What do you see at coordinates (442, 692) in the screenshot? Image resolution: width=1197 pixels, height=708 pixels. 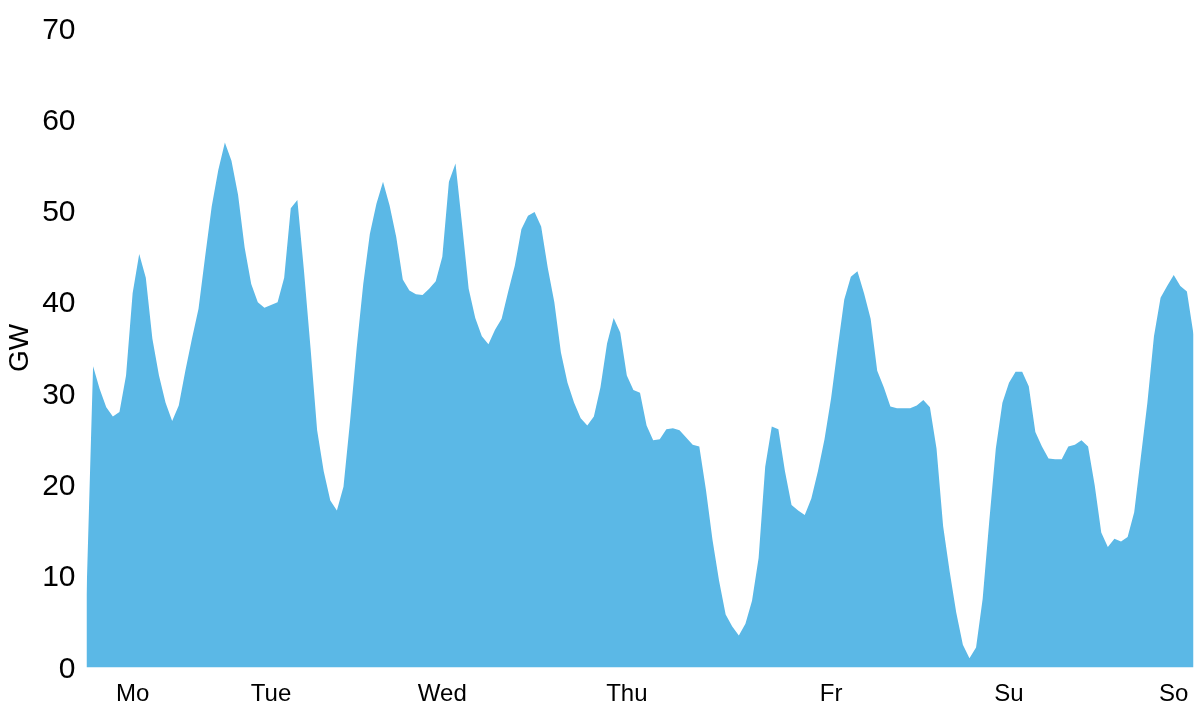 I see `x-tick-label: Wed` at bounding box center [442, 692].